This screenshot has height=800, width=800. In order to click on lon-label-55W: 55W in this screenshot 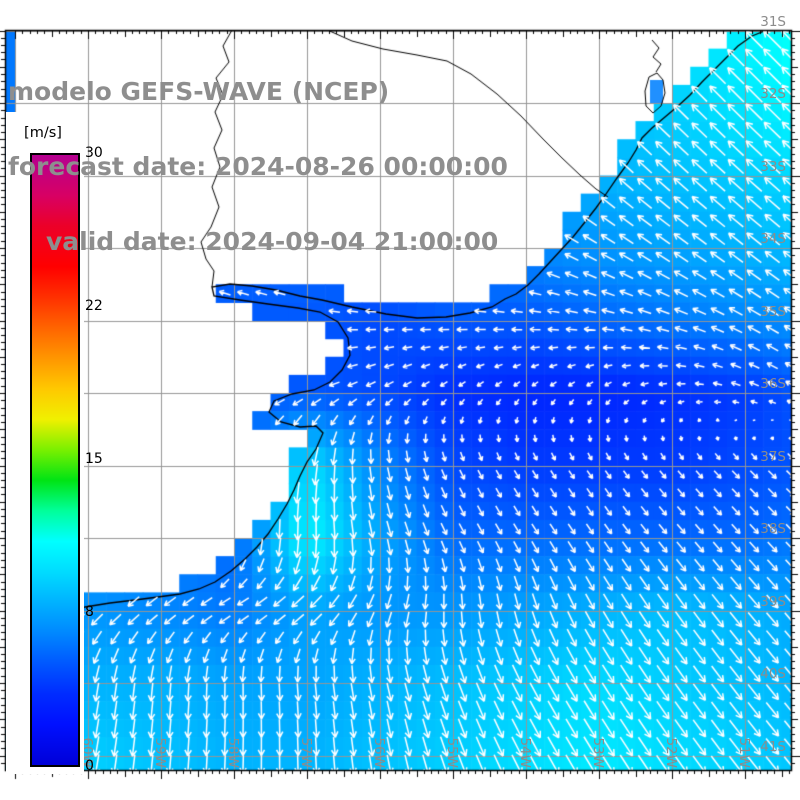, I will do `click(452, 752)`.